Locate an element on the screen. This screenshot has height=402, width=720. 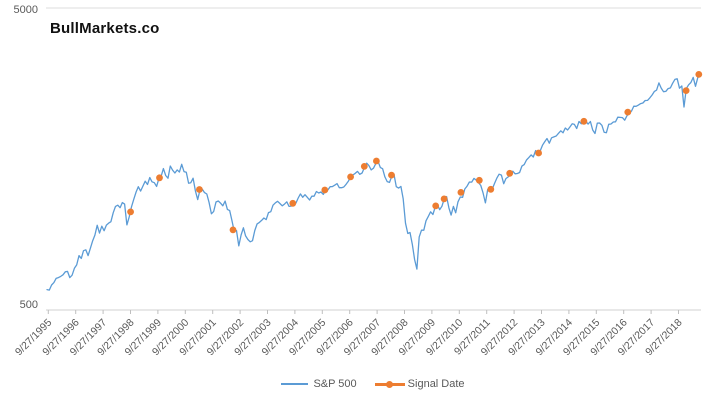
signal-marker-icon is located at coordinates (389, 384).